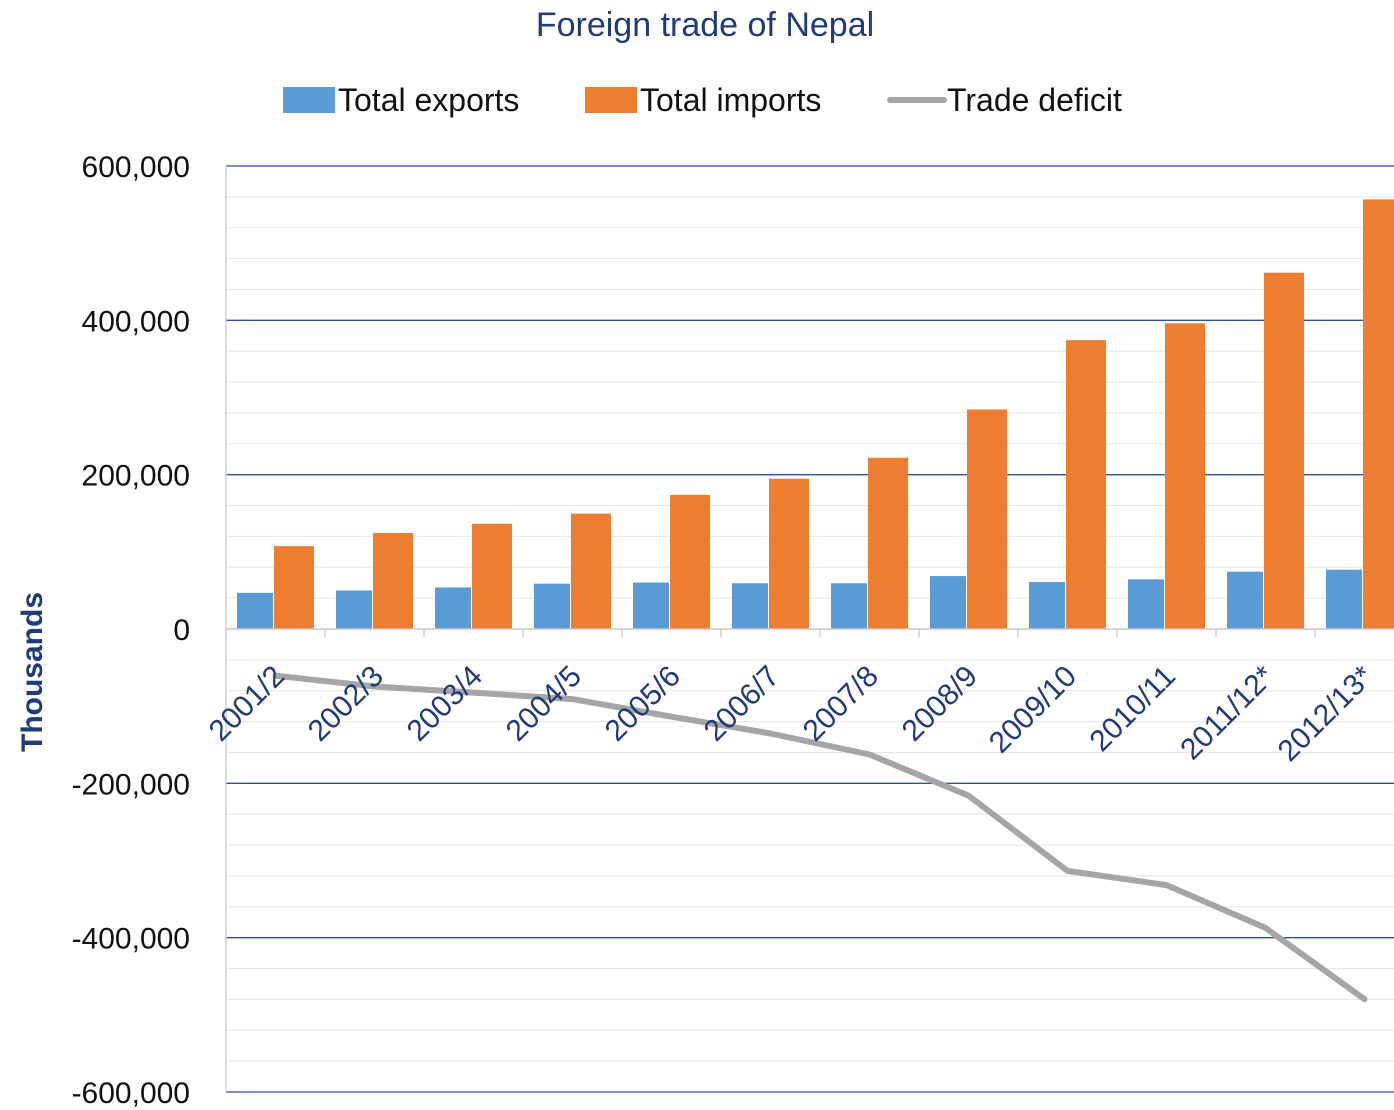 The width and height of the screenshot is (1394, 1110). What do you see at coordinates (346, 704) in the screenshot?
I see `x-tick-label: 2002/3` at bounding box center [346, 704].